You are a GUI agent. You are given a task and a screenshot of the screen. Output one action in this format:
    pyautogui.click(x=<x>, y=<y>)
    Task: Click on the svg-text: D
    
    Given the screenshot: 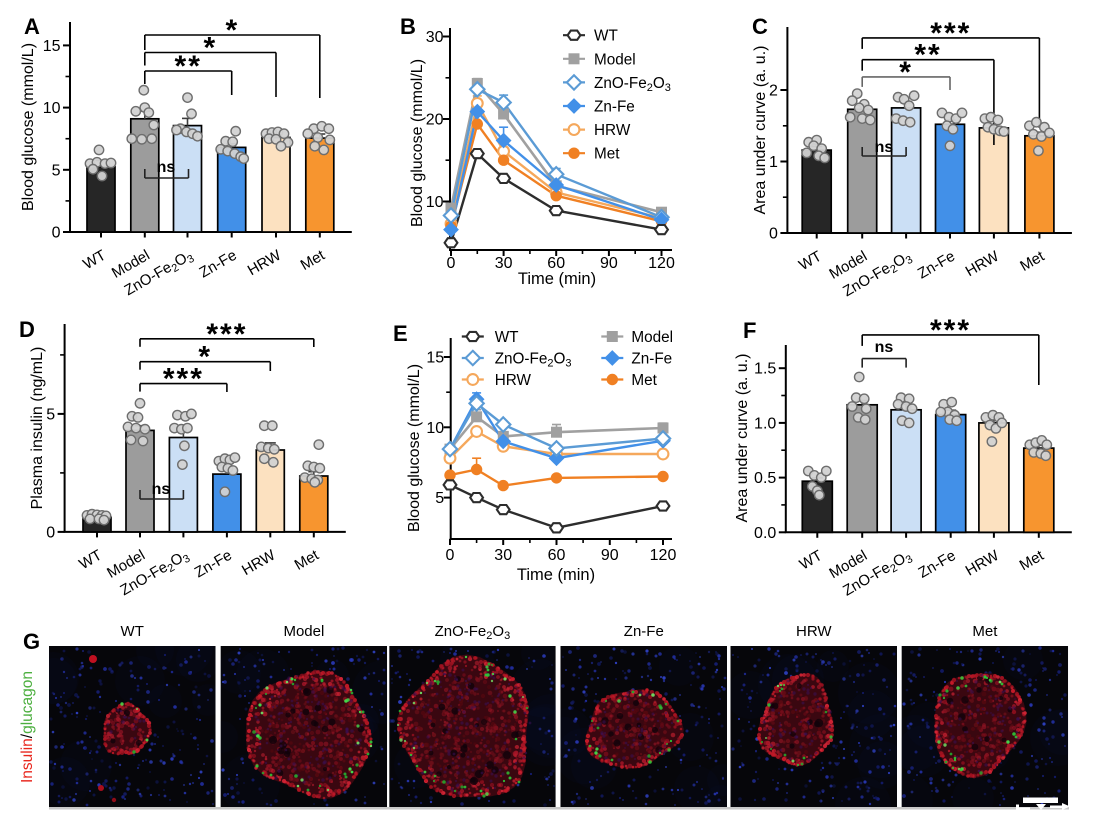 What is the action you would take?
    pyautogui.click(x=27, y=329)
    